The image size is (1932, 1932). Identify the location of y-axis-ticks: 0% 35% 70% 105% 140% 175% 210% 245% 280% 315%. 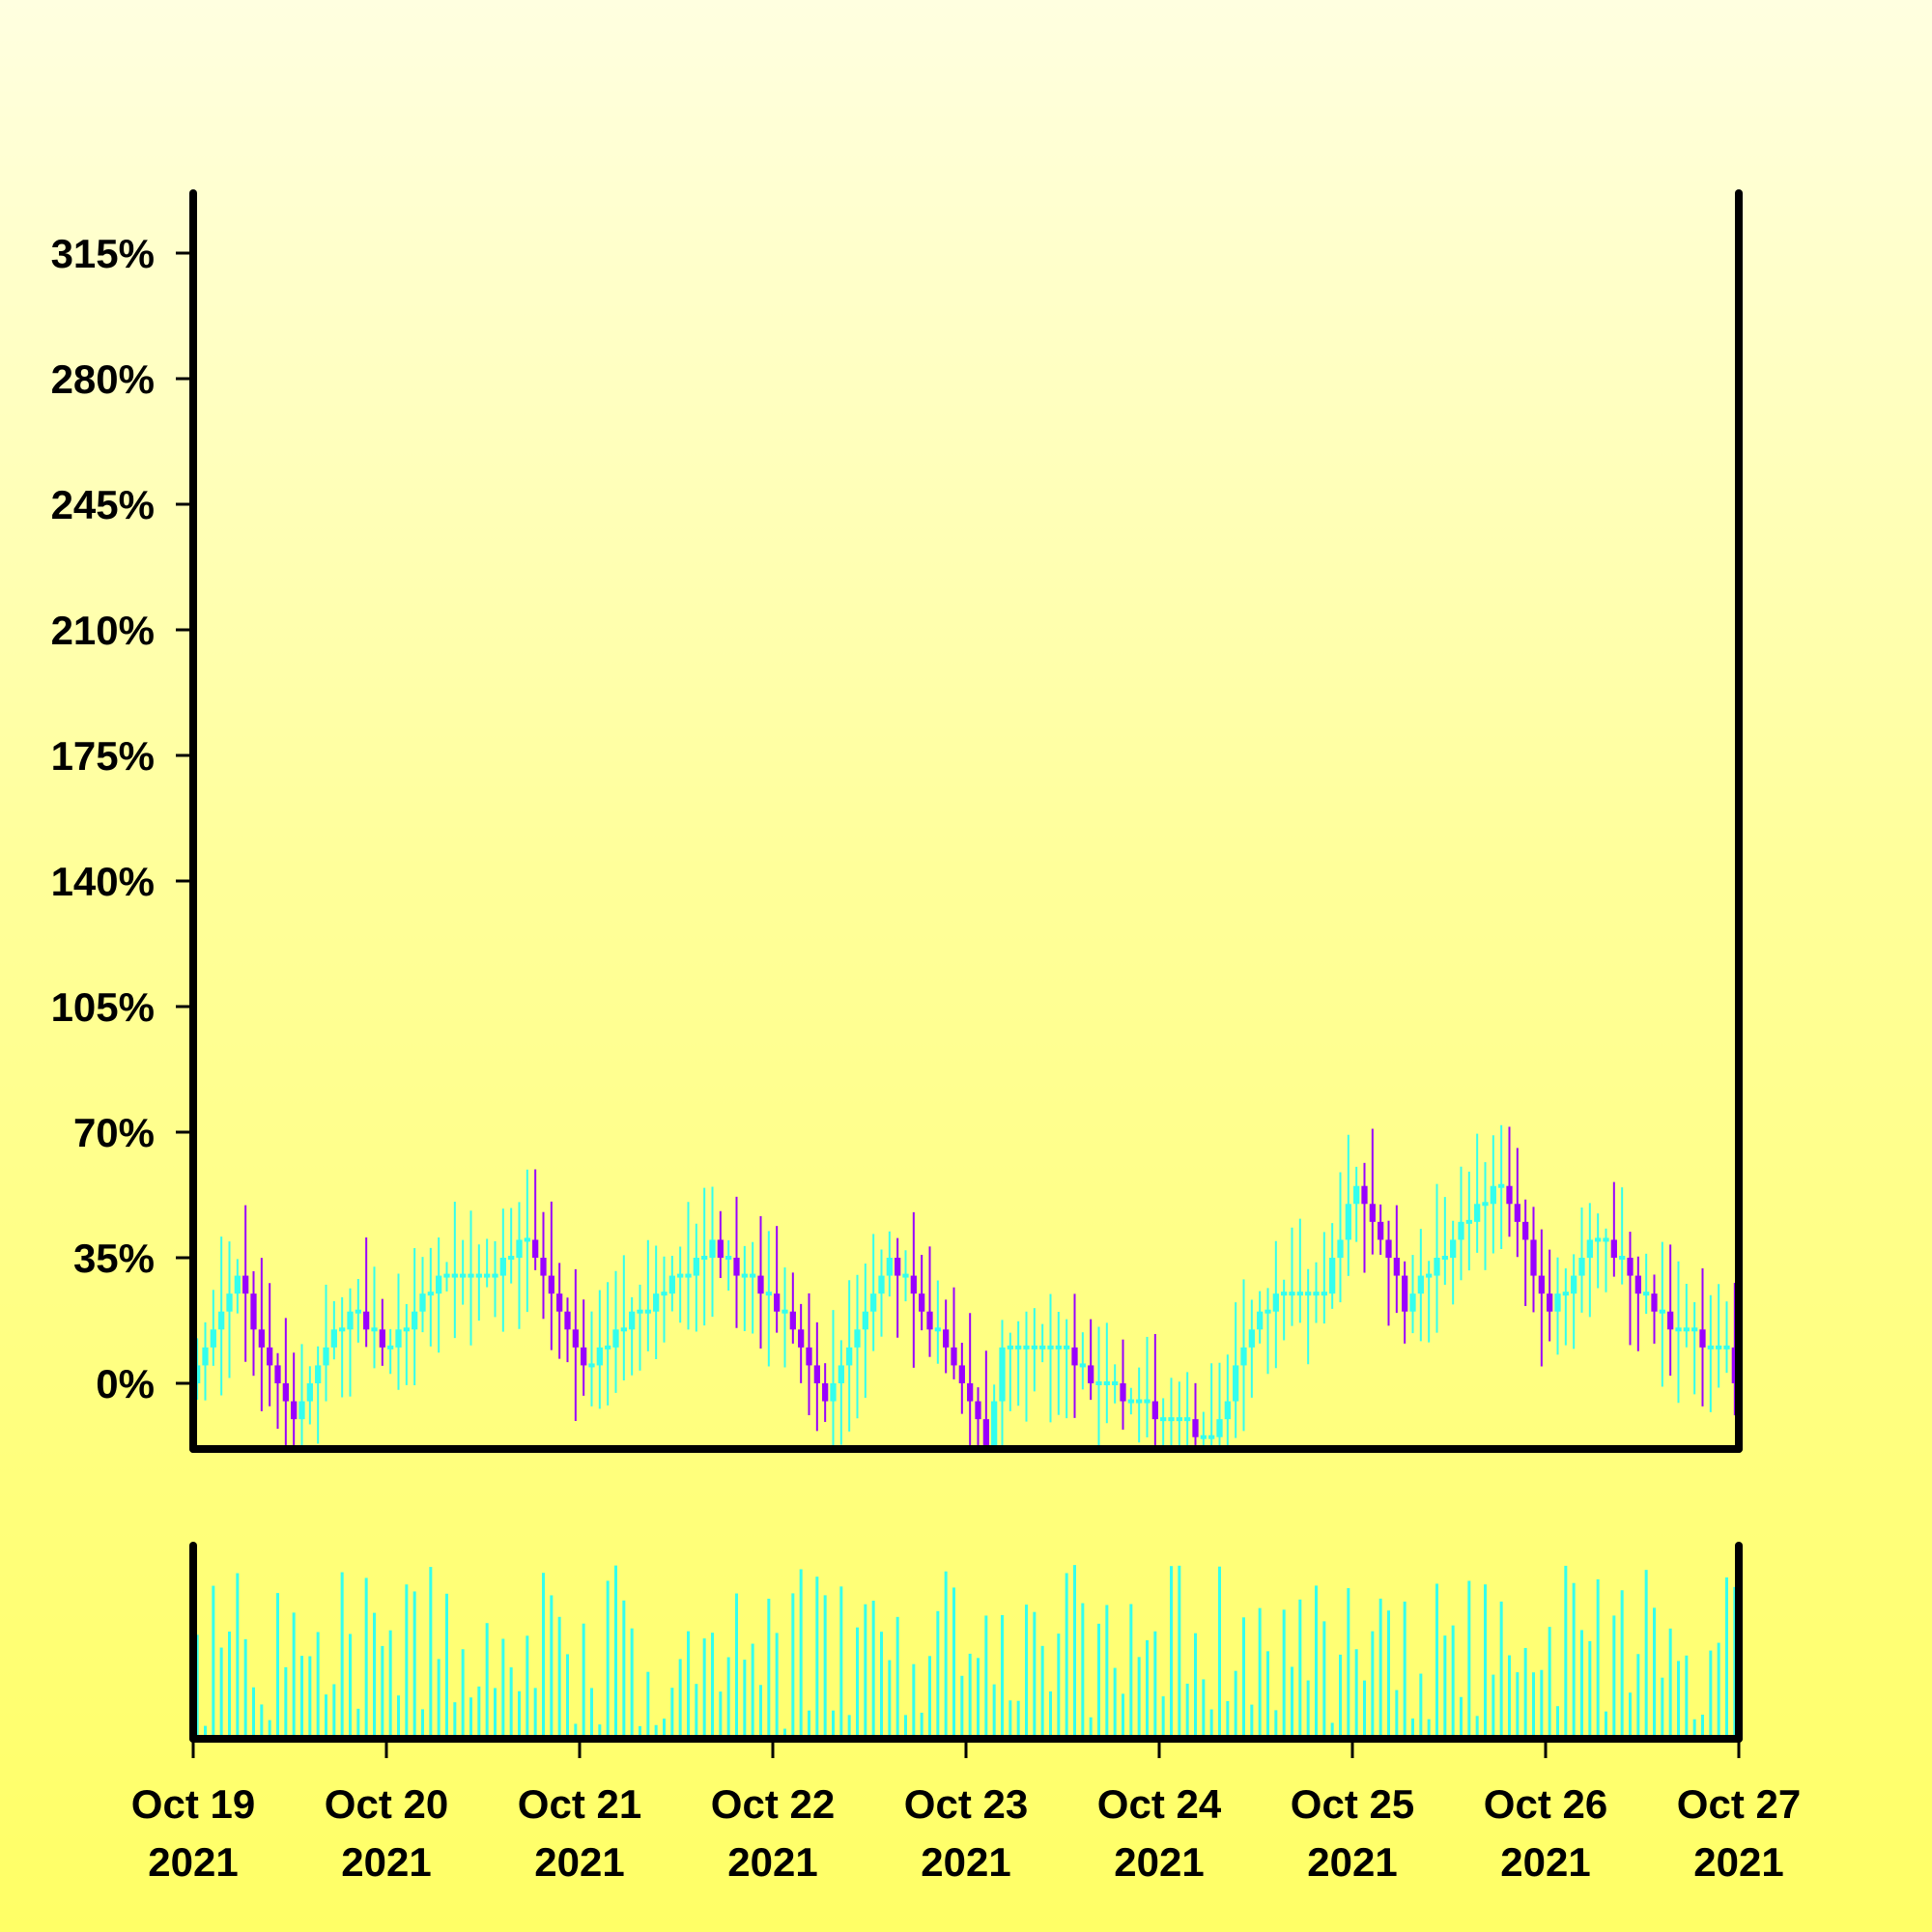
(122, 818).